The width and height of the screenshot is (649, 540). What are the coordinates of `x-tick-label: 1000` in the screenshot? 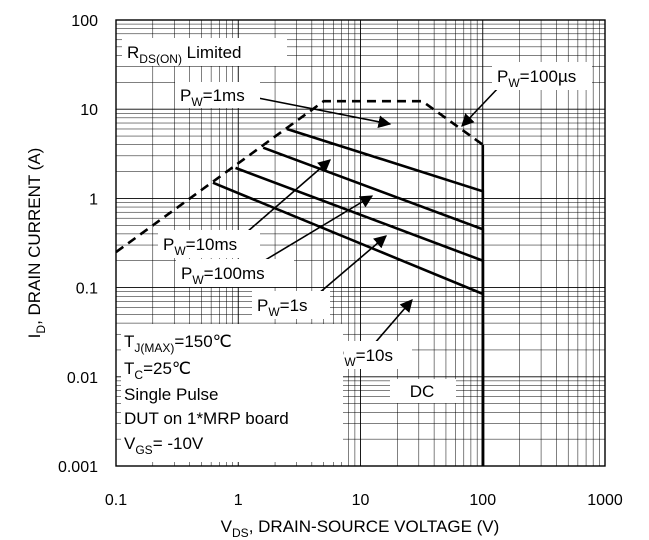 It's located at (605, 500).